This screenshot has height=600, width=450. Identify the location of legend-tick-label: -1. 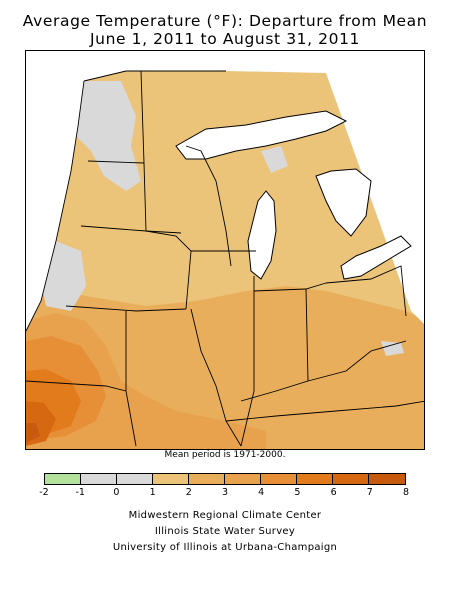
(80, 492).